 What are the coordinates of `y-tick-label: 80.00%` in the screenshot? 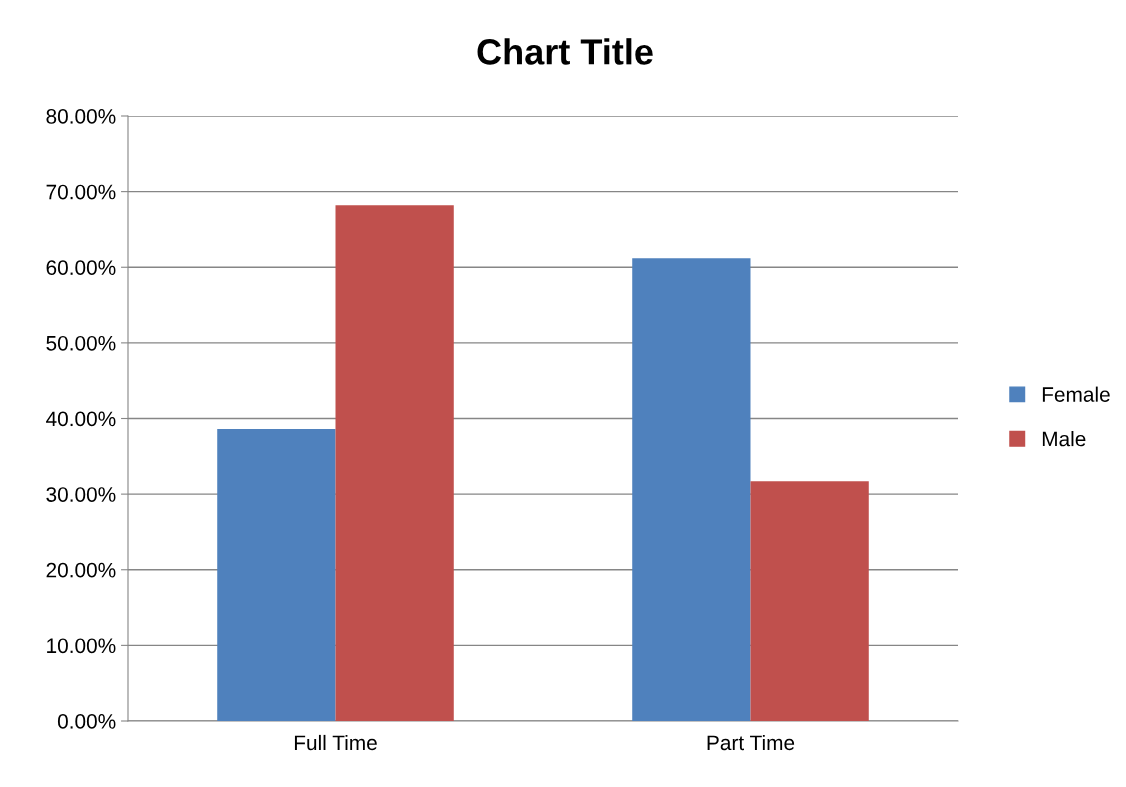 It's located at (81, 116).